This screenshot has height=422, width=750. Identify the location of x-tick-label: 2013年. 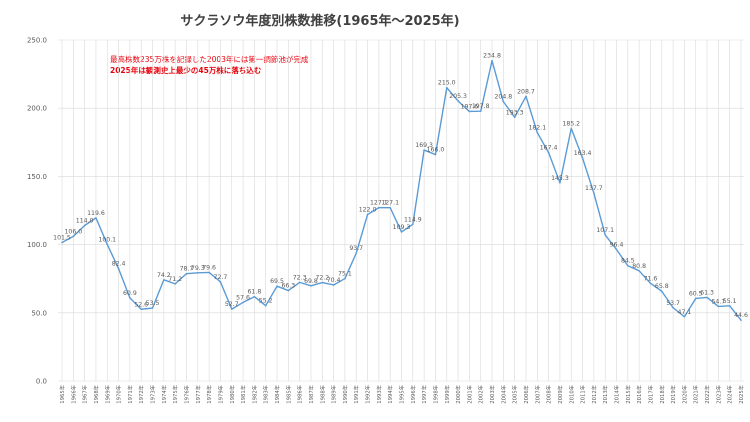
(605, 393).